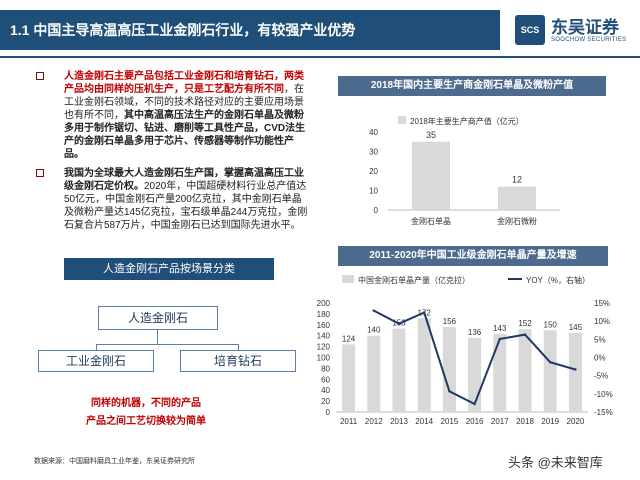 The width and height of the screenshot is (640, 480). Describe the element at coordinates (500, 328) in the screenshot. I see `data-label: 143` at that location.